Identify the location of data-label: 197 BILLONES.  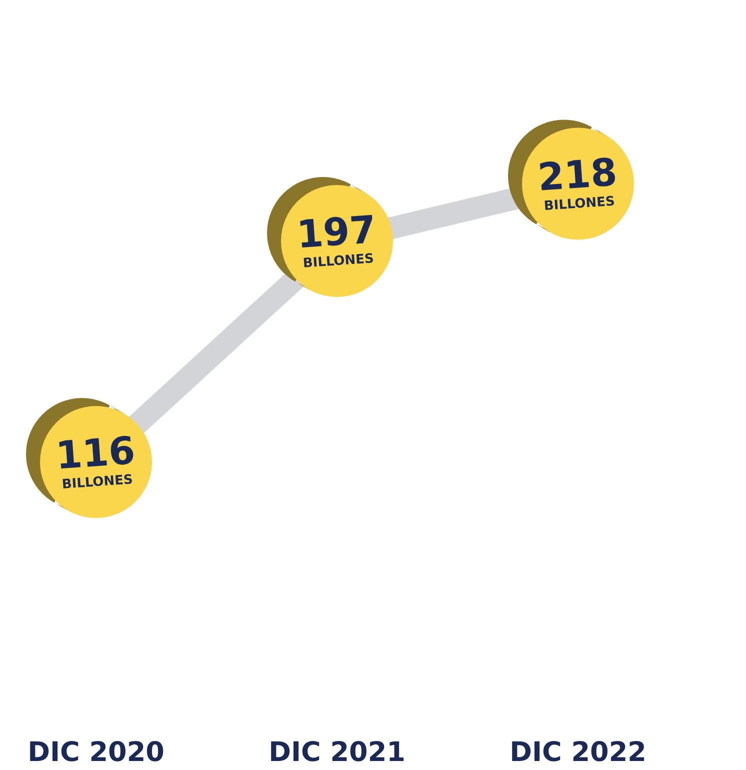
(336, 239).